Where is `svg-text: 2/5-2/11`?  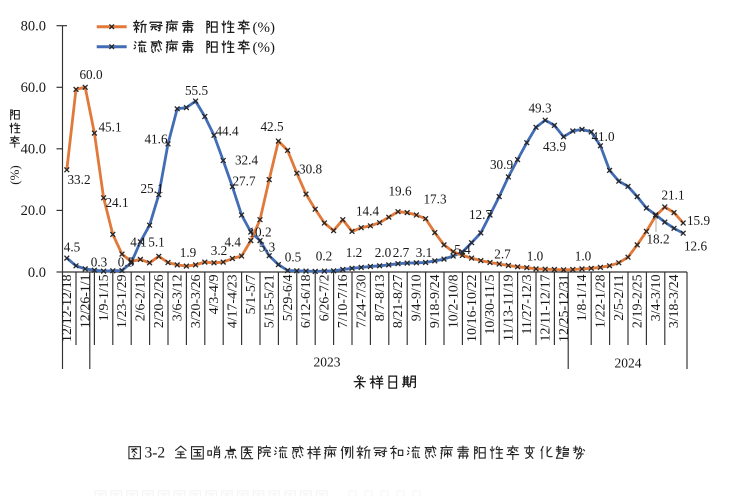
svg-text: 2/5-2/11 is located at coordinates (618, 297).